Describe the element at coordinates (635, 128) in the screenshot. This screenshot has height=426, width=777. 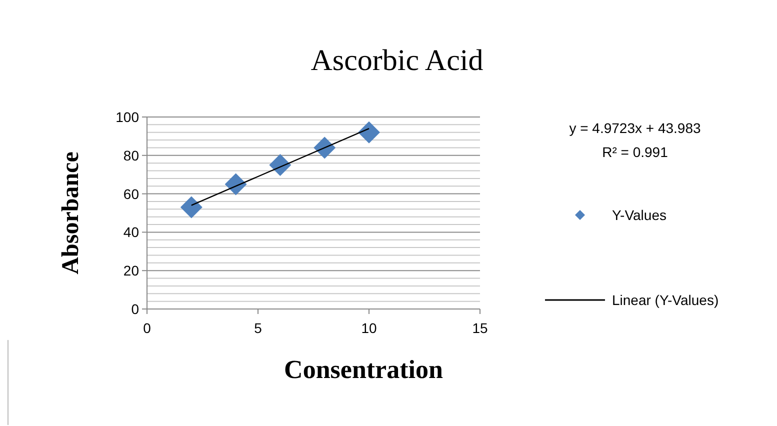
I see `text: y = 4.9723x + 43.983` at that location.